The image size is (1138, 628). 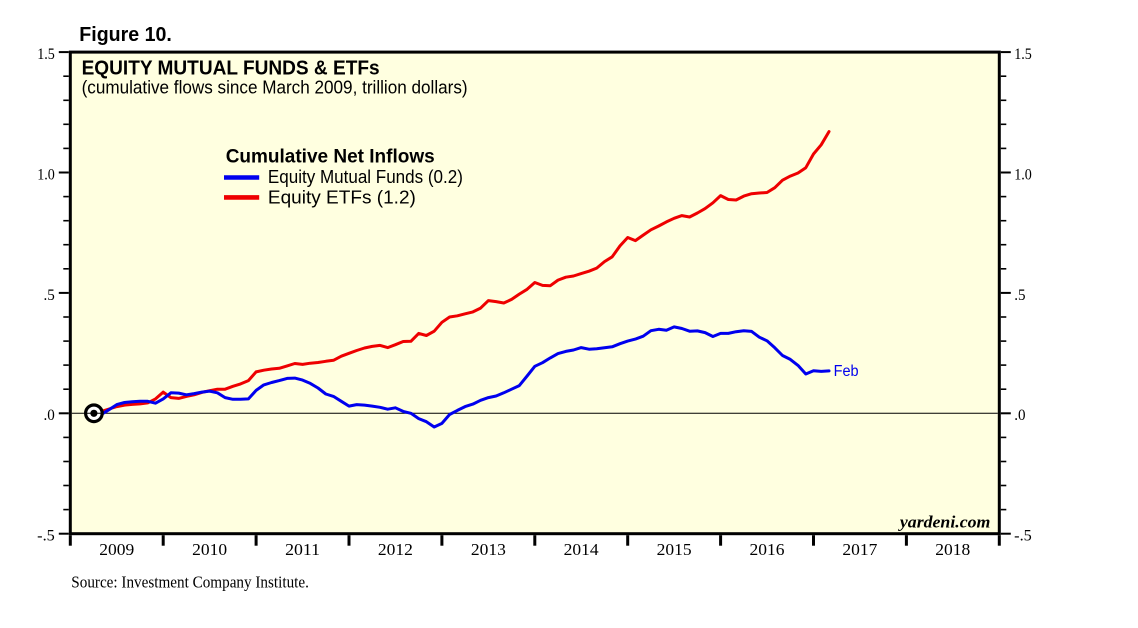 What do you see at coordinates (767, 549) in the screenshot?
I see `svg-text: 2016` at bounding box center [767, 549].